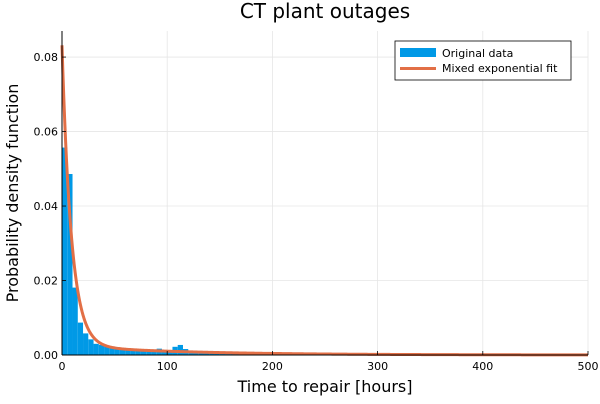 The width and height of the screenshot is (600, 404). What do you see at coordinates (418, 52) in the screenshot?
I see `legend-swatch-original-data` at bounding box center [418, 52].